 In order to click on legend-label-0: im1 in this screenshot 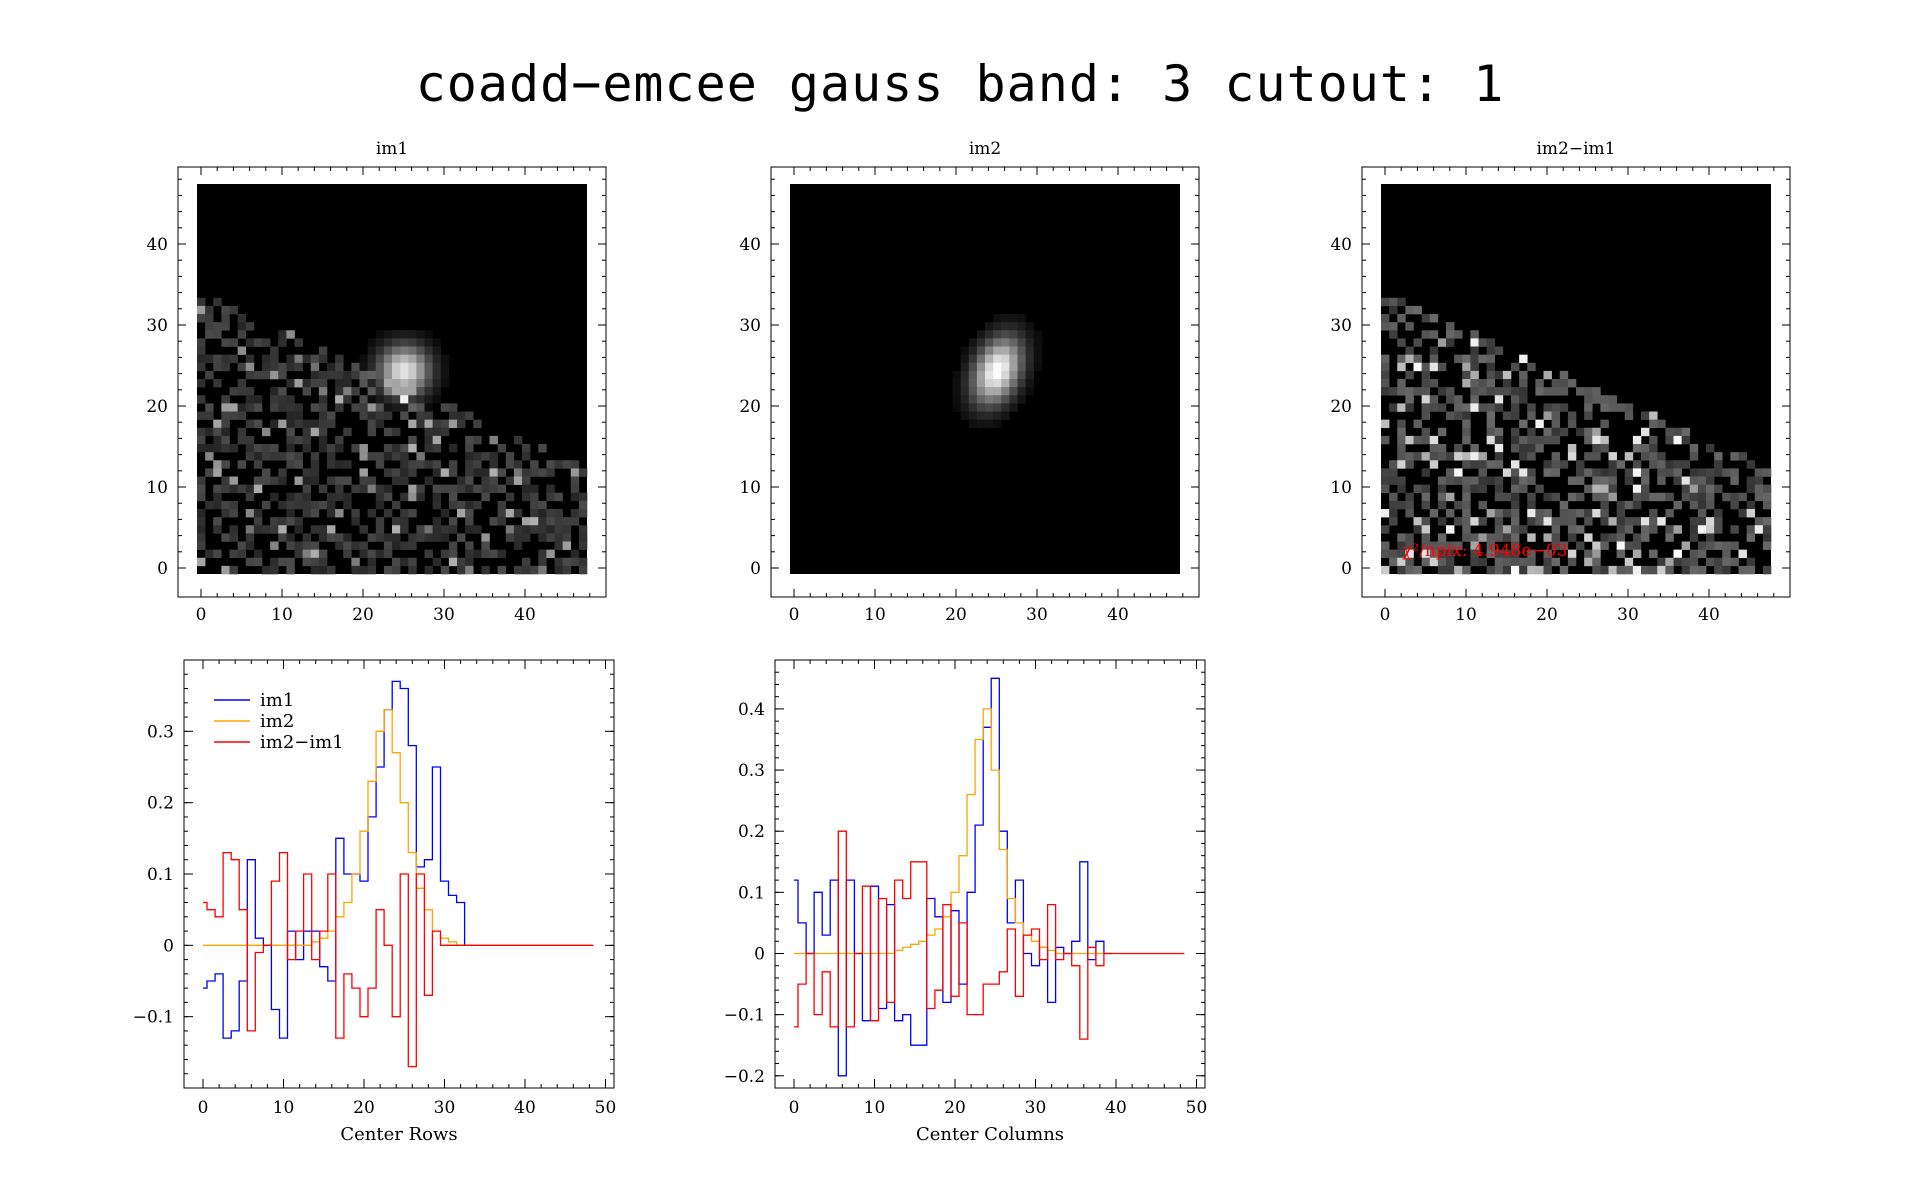, I will do `click(277, 700)`.